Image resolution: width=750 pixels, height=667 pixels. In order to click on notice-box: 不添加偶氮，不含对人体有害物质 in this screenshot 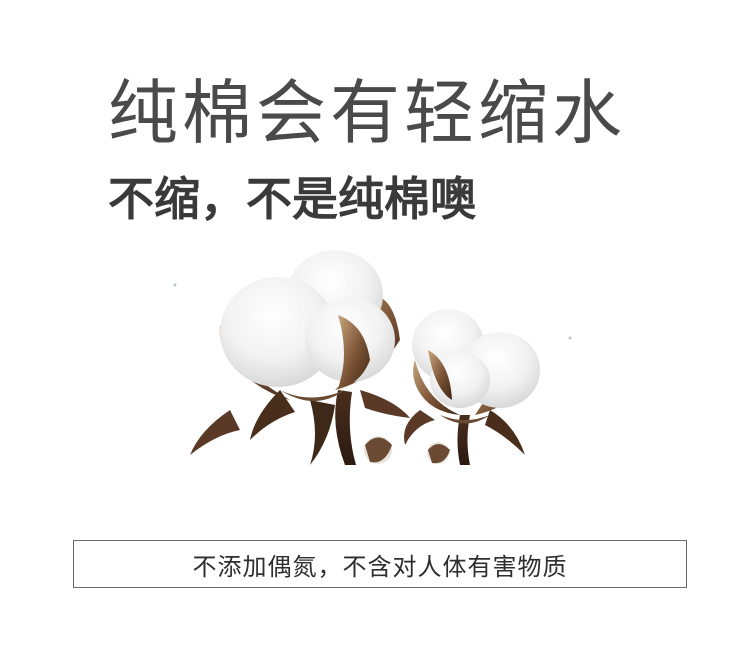, I will do `click(380, 564)`.